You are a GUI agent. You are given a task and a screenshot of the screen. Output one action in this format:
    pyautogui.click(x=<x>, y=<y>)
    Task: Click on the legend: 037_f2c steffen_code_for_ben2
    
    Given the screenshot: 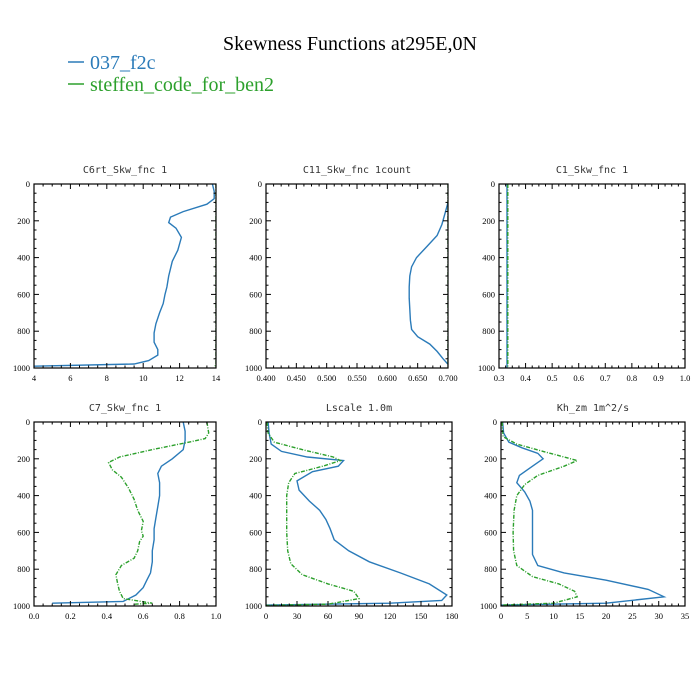 What is the action you would take?
    pyautogui.click(x=171, y=74)
    